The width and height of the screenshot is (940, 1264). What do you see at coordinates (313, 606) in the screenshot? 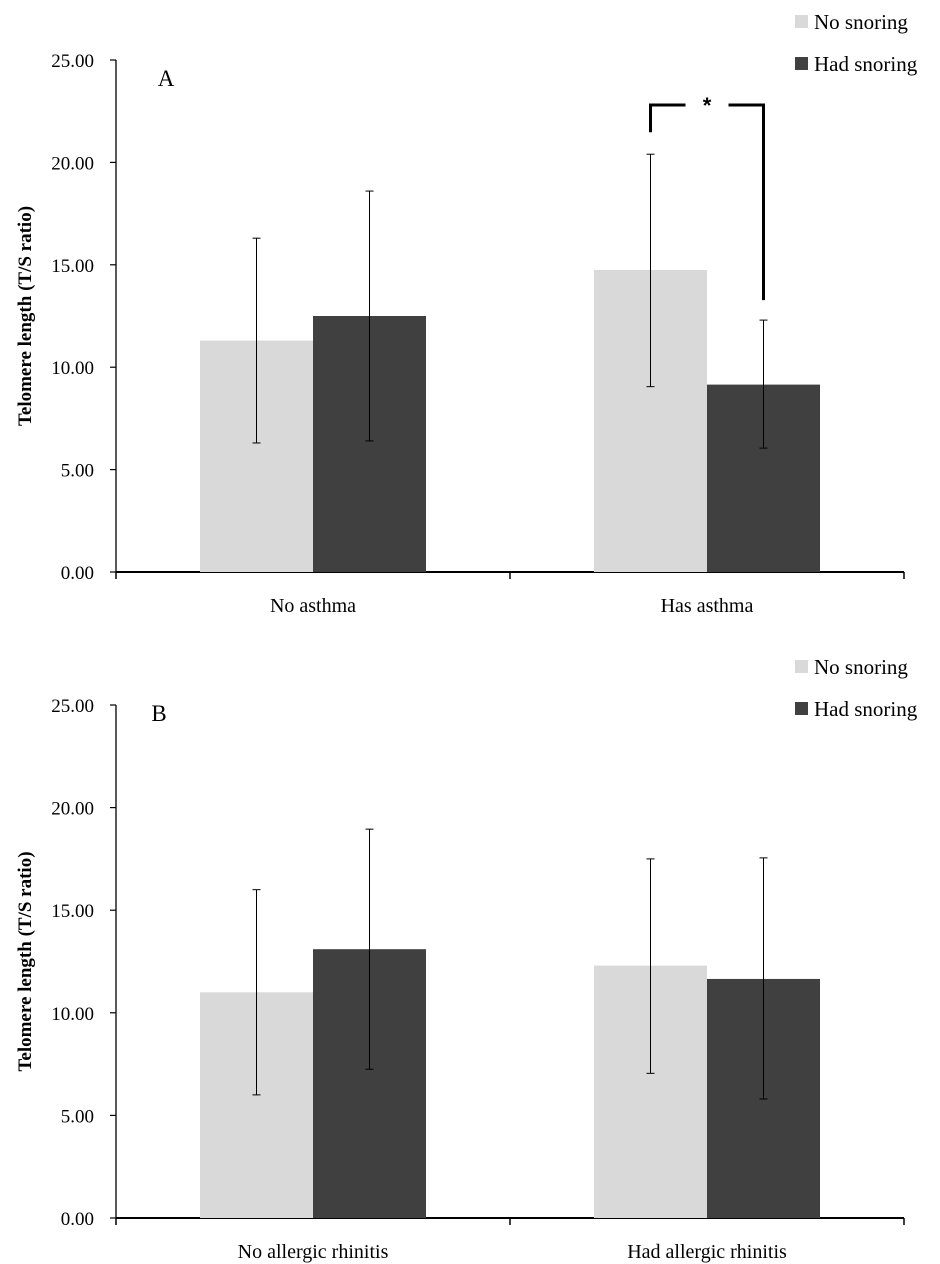
I see `category-label: No asthma` at bounding box center [313, 606].